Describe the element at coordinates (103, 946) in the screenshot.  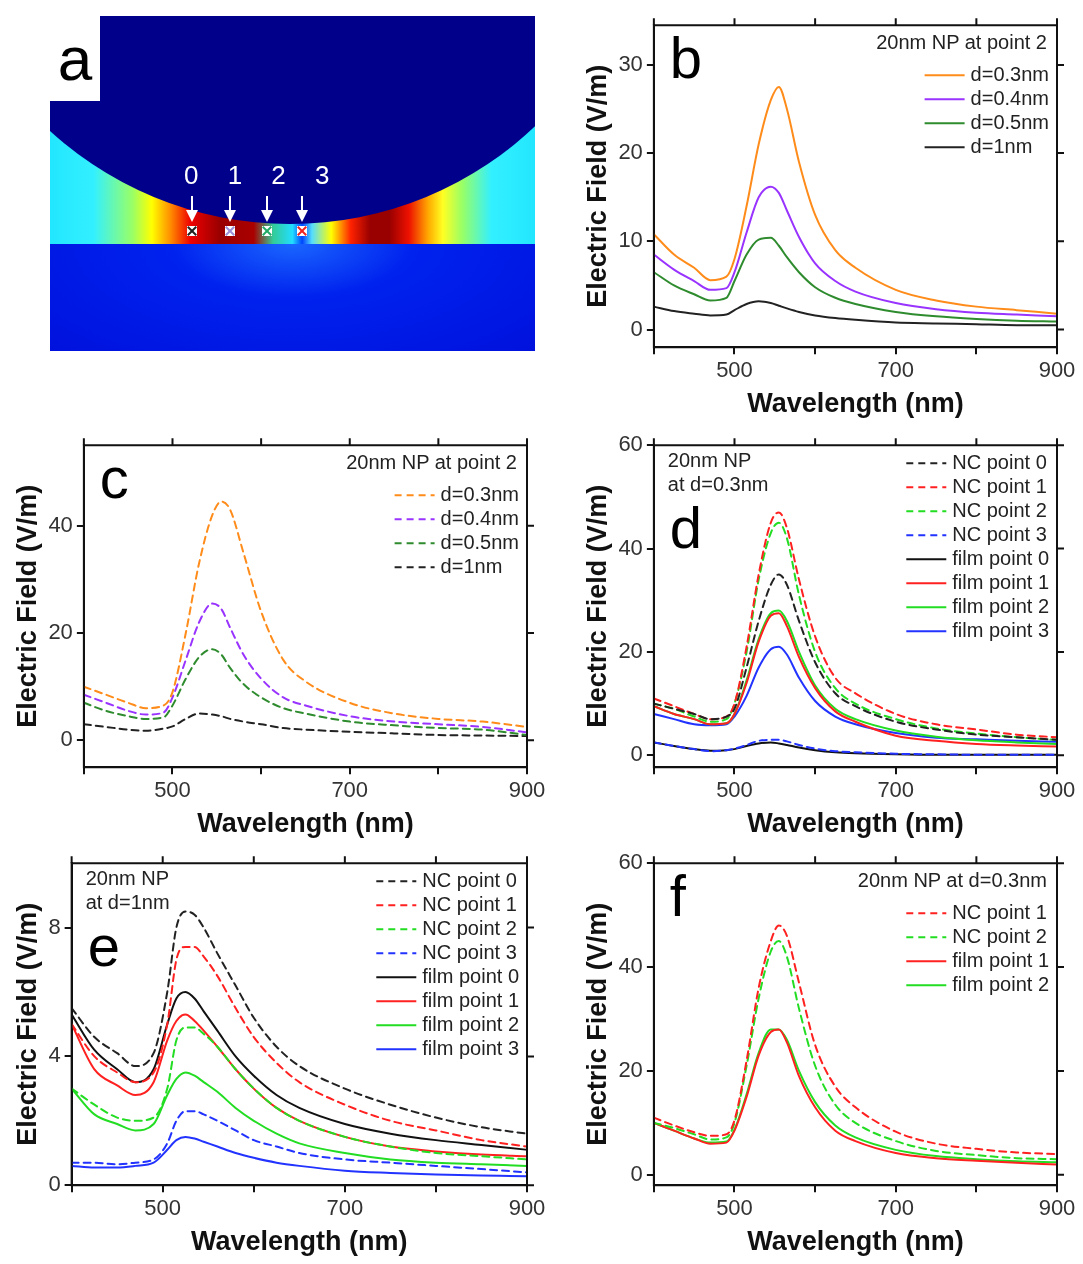
I see `text: e` at that location.